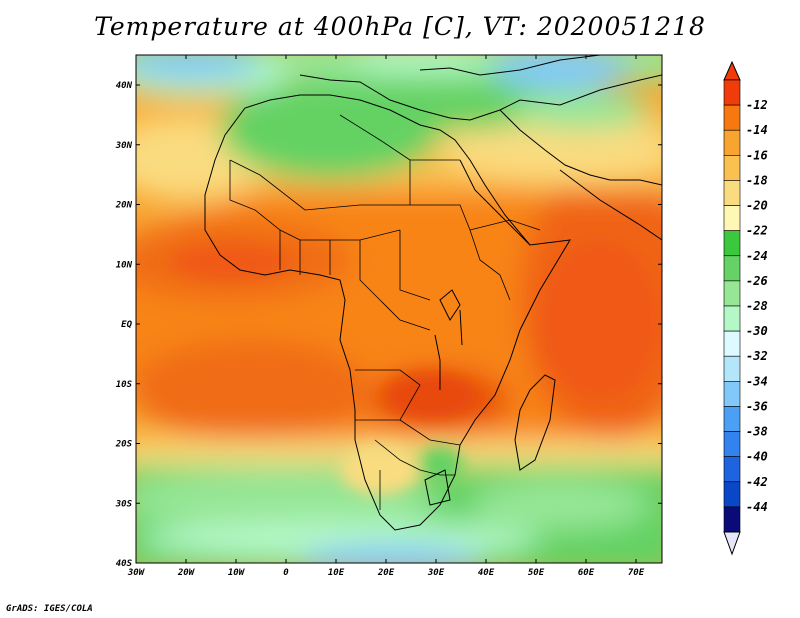 The height and width of the screenshot is (618, 800). I want to click on colorbar-label: -24, so click(757, 256).